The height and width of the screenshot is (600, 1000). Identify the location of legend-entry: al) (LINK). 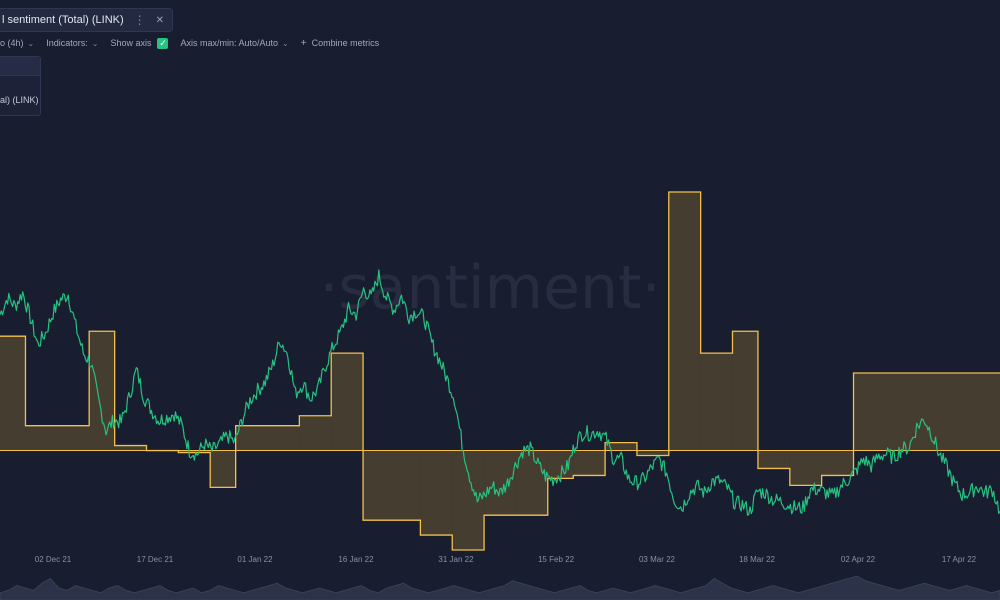
(19, 100).